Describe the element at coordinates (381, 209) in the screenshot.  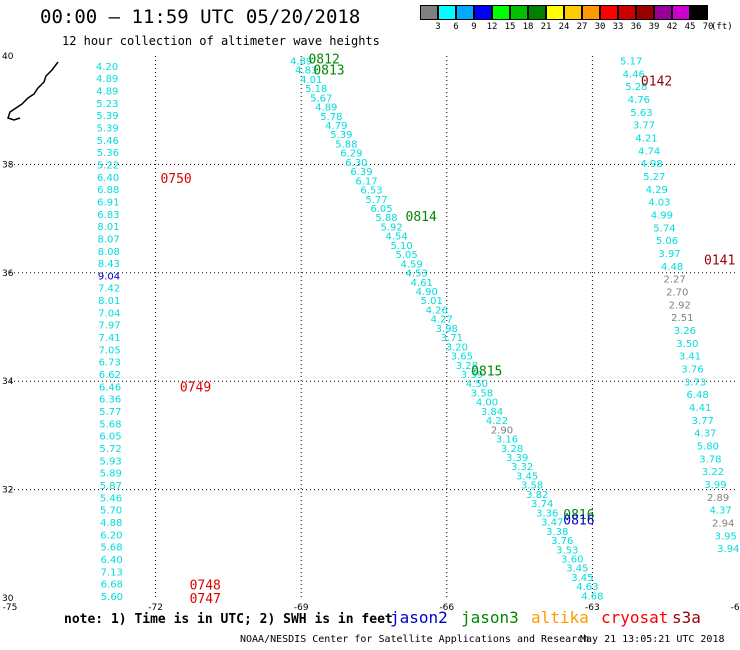
I see `track-value-label: 6.05` at that location.